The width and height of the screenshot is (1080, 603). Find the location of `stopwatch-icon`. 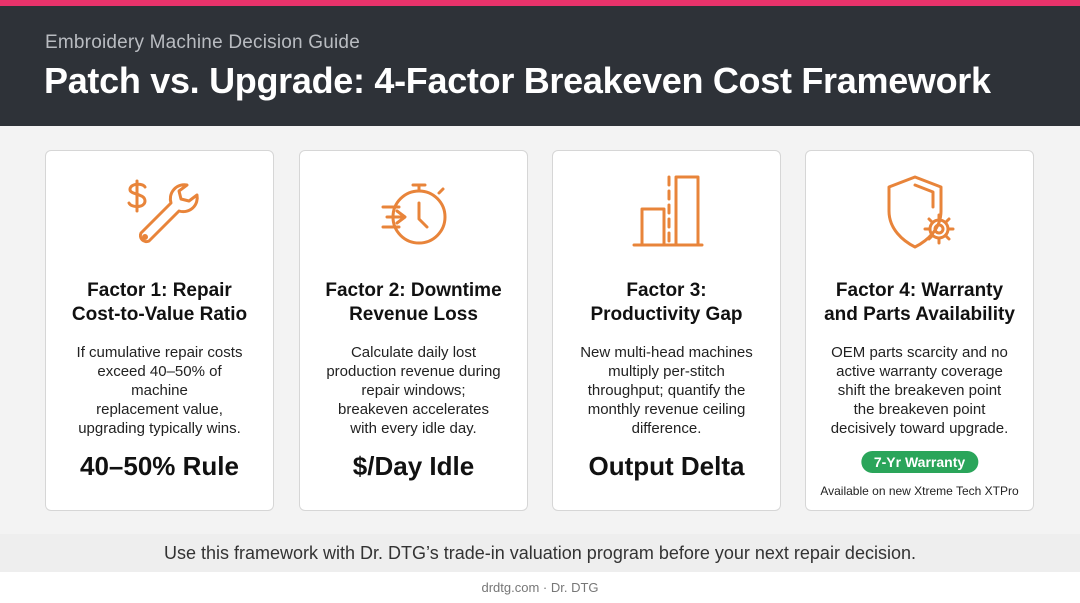

stopwatch-icon is located at coordinates (414, 214).